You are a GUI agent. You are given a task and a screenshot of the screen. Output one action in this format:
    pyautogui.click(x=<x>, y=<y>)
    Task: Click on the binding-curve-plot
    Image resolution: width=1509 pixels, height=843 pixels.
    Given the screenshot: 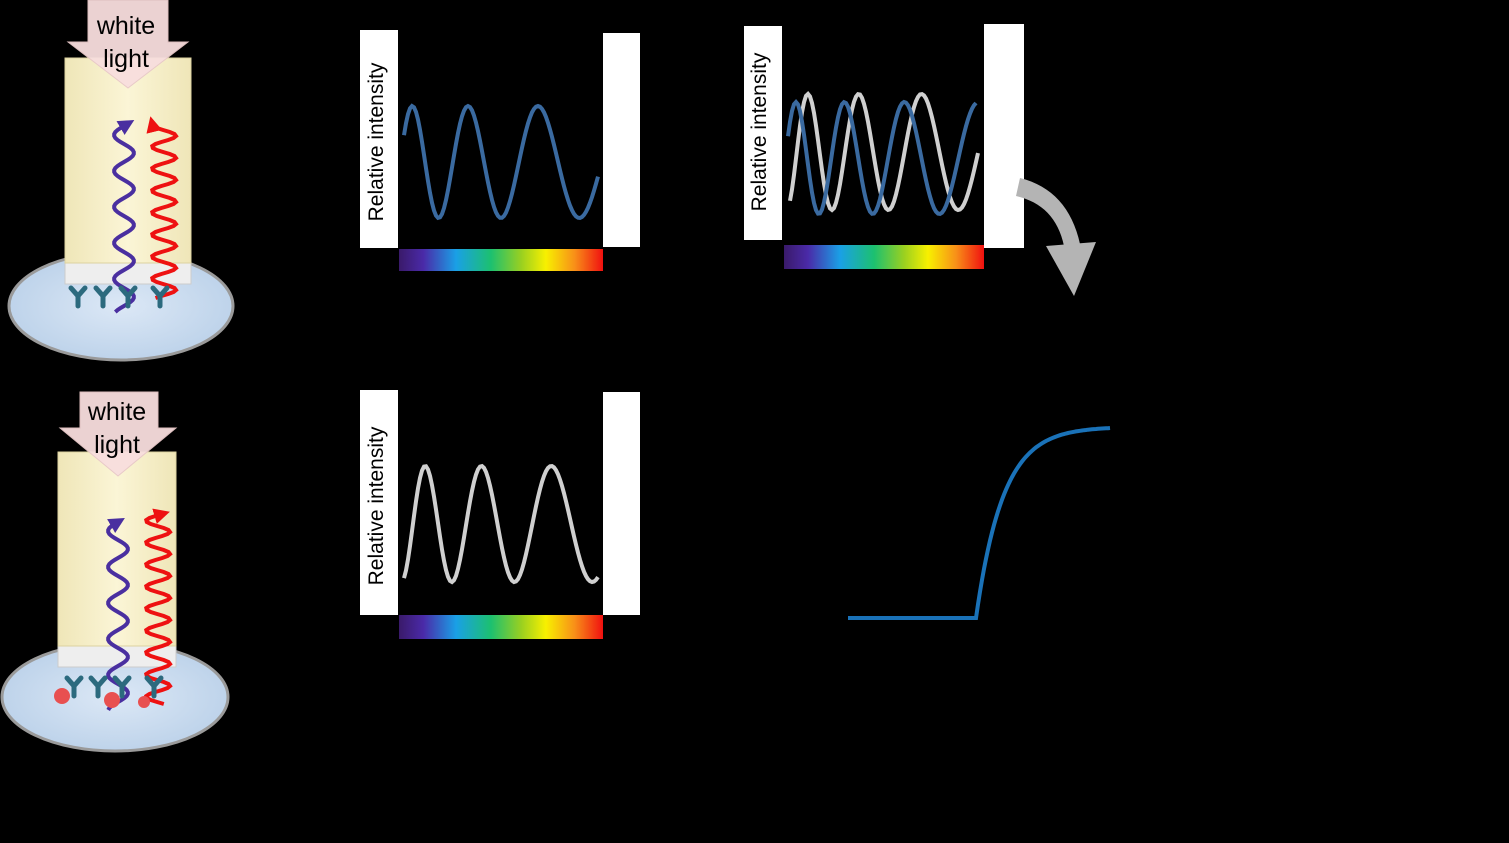 What is the action you would take?
    pyautogui.click(x=979, y=523)
    